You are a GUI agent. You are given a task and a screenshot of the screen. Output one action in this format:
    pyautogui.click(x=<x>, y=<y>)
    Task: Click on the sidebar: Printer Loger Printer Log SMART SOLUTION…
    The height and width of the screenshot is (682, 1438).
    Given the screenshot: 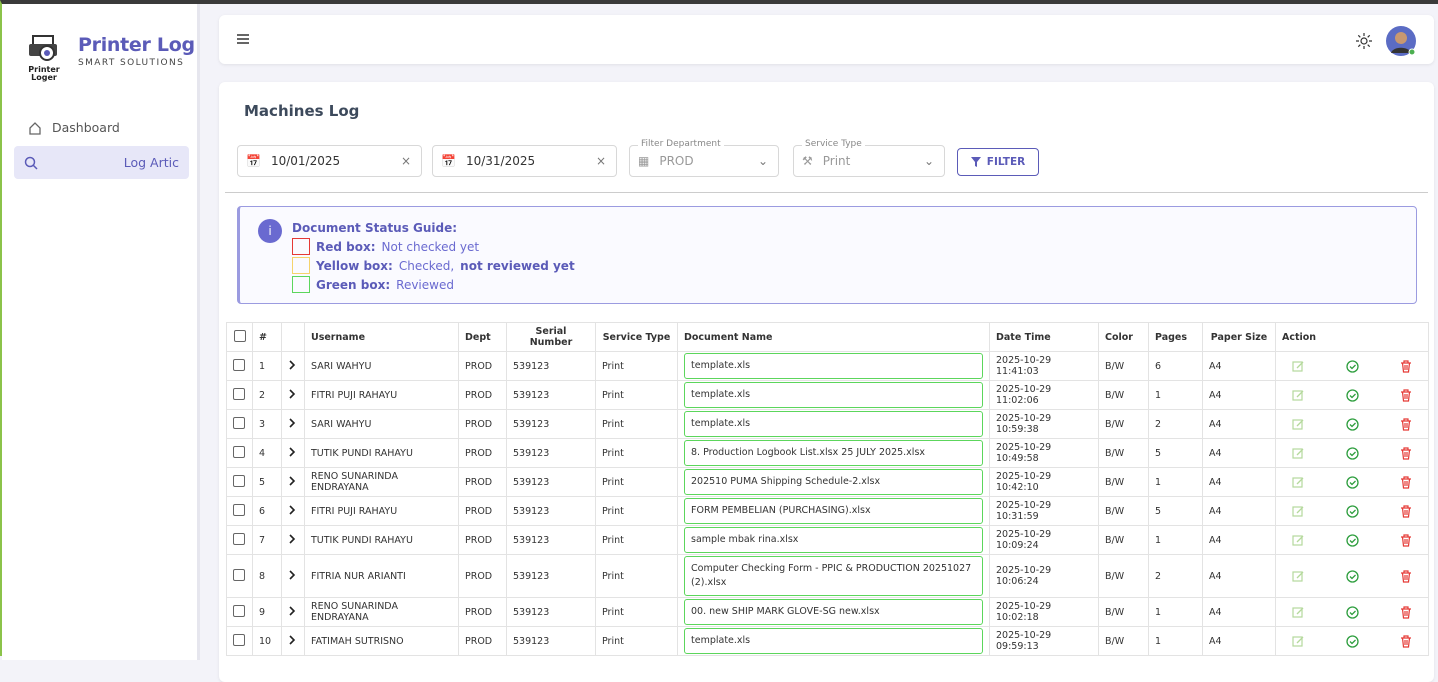 What is the action you would take?
    pyautogui.click(x=101, y=332)
    